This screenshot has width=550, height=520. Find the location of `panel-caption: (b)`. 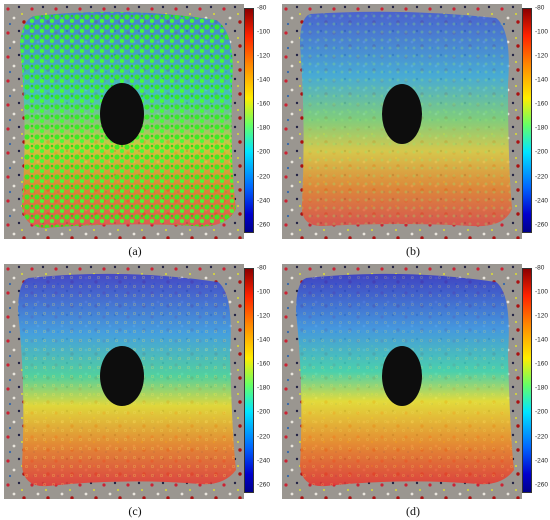

panel-caption: (b) is located at coordinates (413, 251).